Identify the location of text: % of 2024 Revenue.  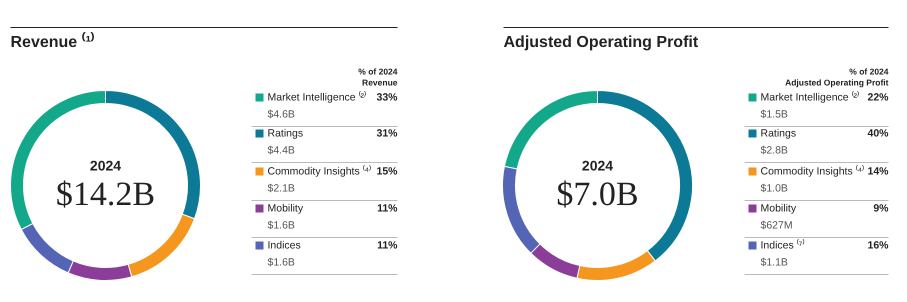
(378, 77).